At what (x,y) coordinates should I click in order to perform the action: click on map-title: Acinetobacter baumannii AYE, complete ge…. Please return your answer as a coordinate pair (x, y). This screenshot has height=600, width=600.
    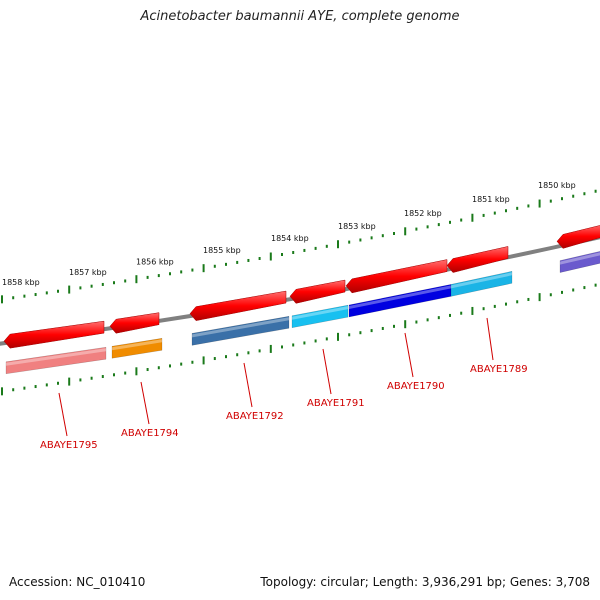
    Looking at the image, I should click on (300, 16).